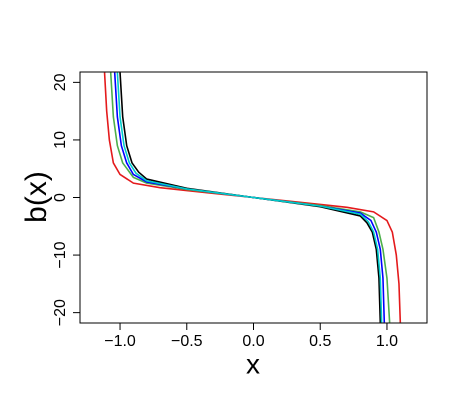 This screenshot has height=409, width=463. I want to click on y-tick-label: 20, so click(60, 82).